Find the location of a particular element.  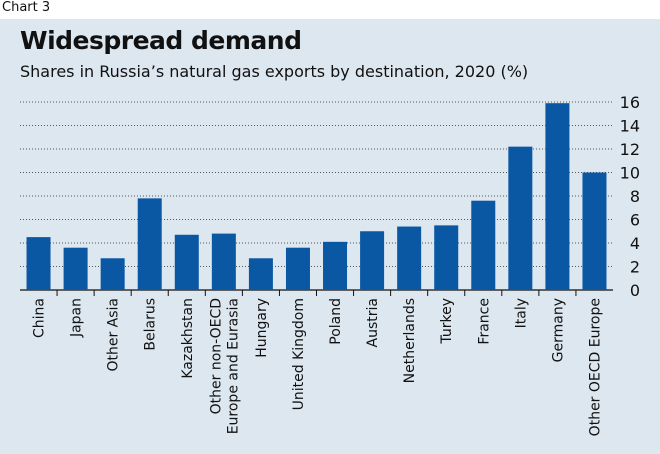

bar-austria is located at coordinates (372, 260).